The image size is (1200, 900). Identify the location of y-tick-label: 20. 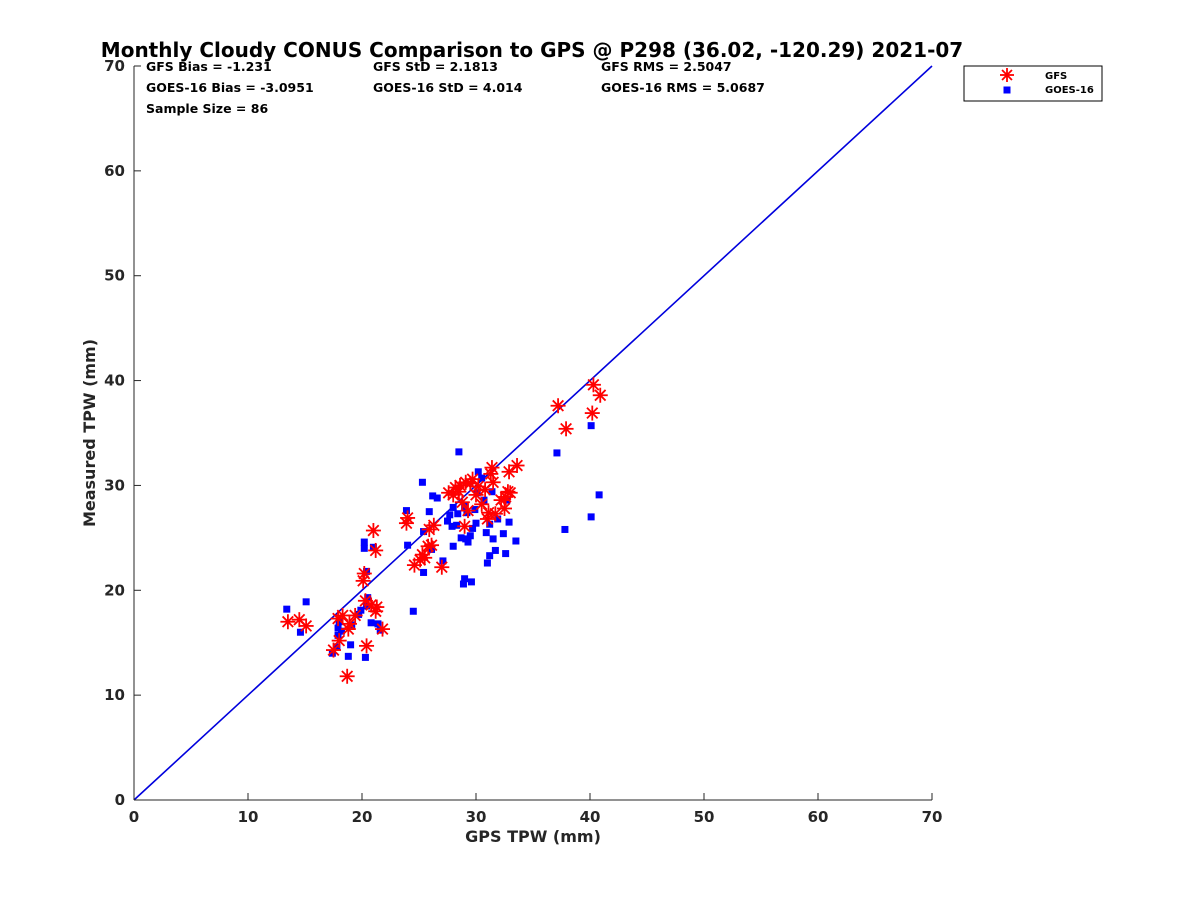
(114, 590).